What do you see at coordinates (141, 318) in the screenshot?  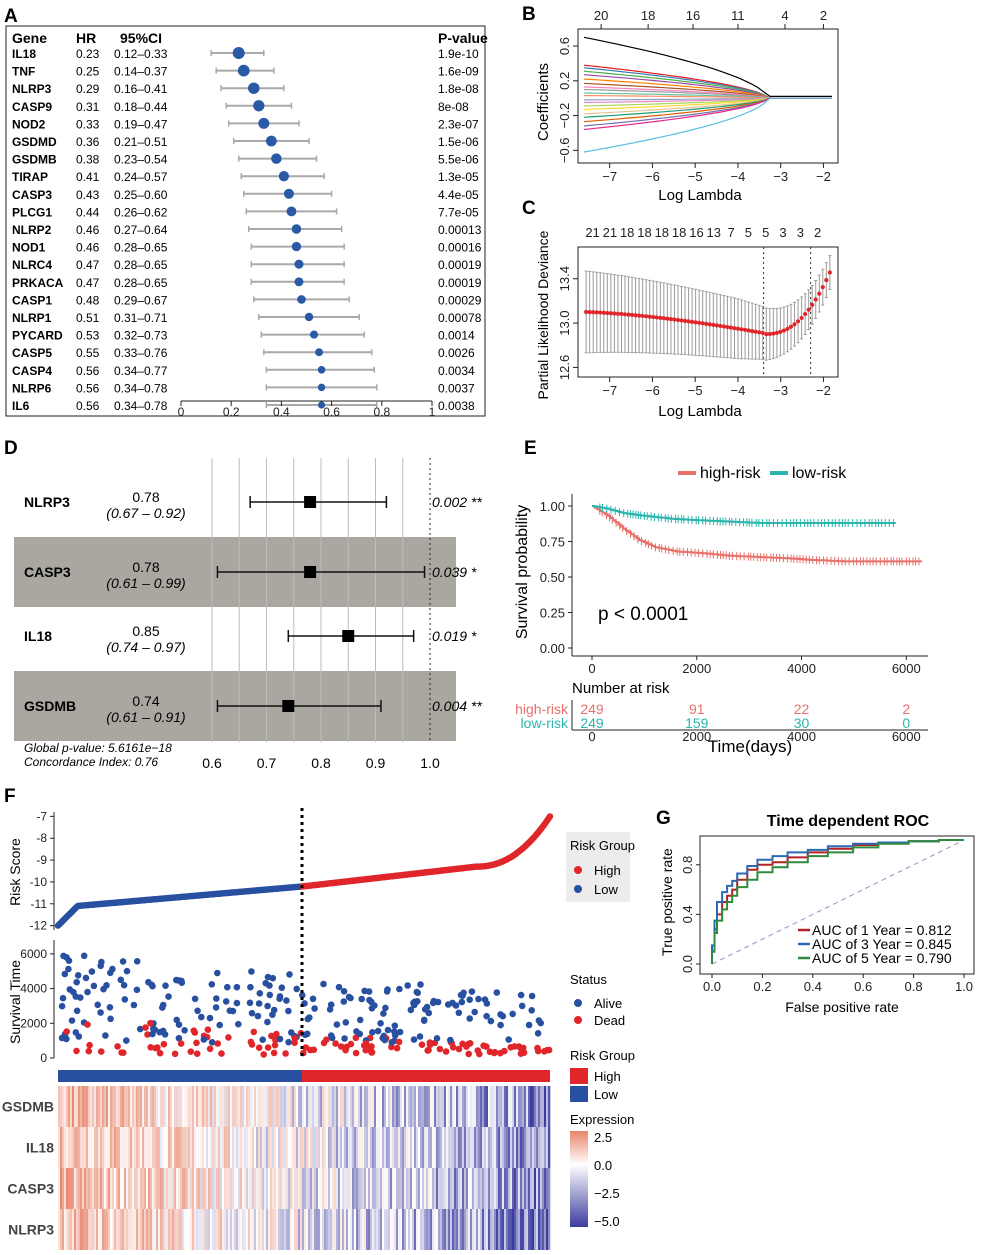 I see `a-ci-text: 0.31–0.71` at bounding box center [141, 318].